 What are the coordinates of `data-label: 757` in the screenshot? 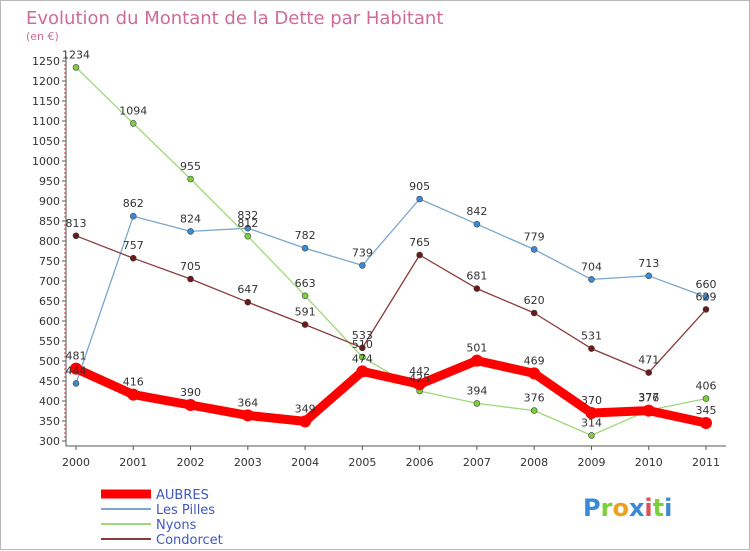 It's located at (133, 245).